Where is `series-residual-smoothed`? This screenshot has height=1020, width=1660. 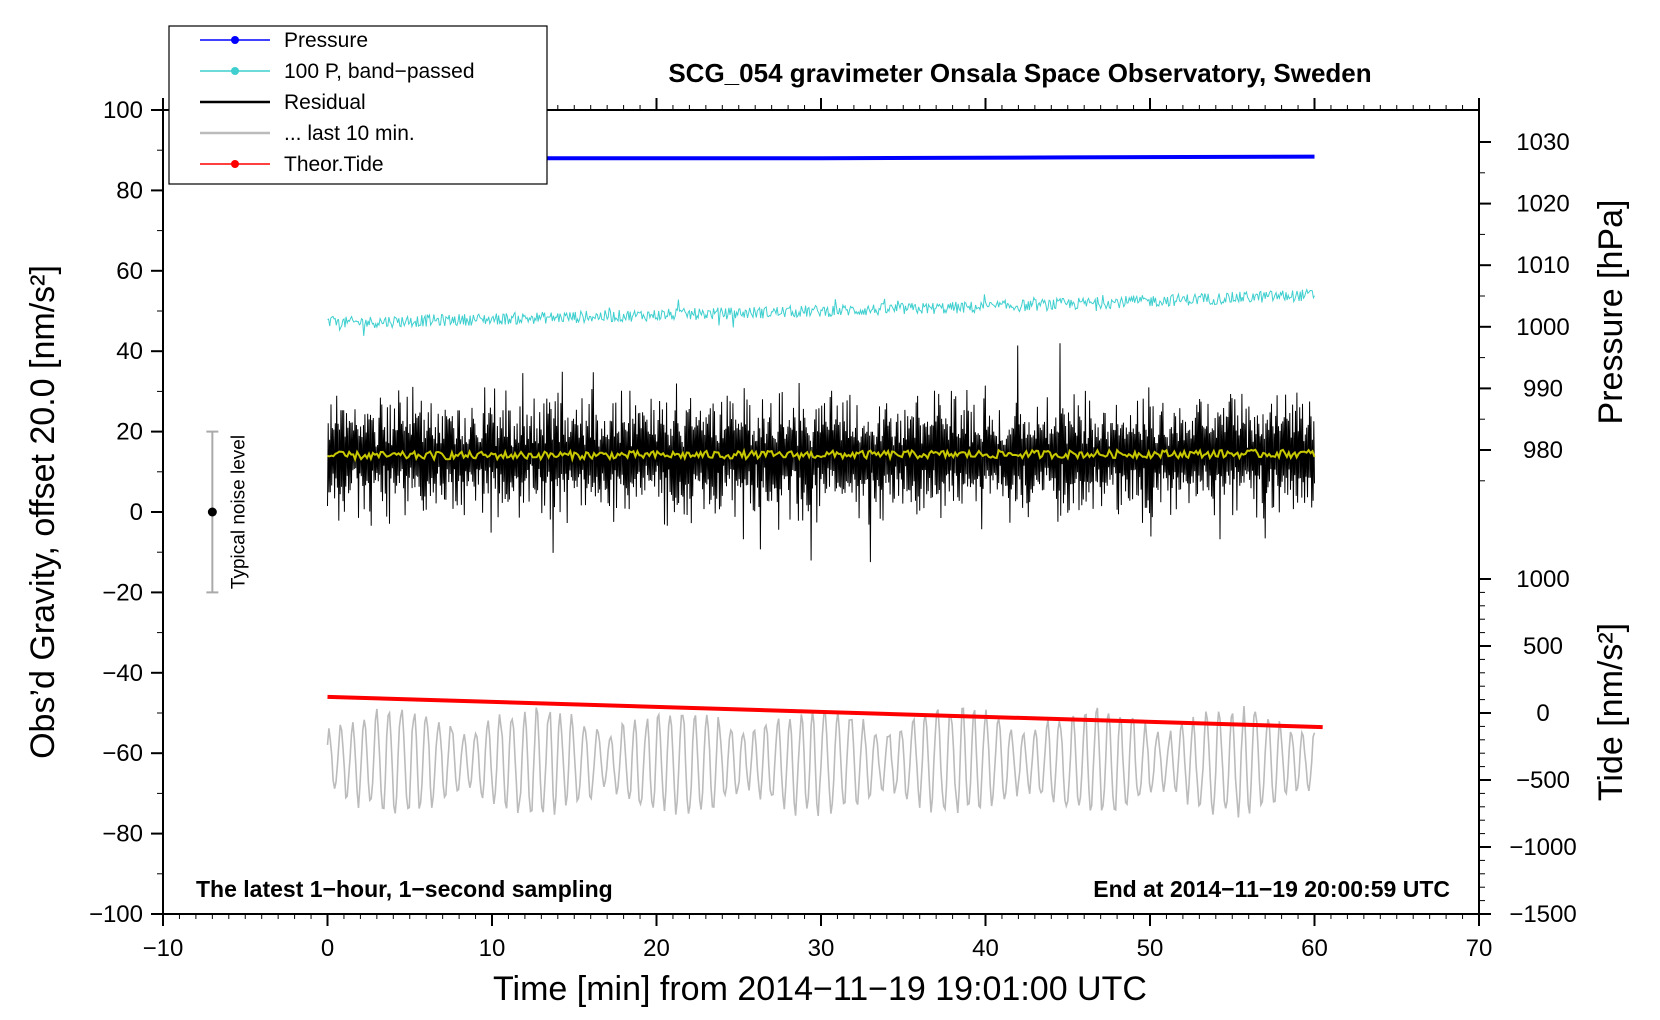 series-residual-smoothed is located at coordinates (821, 455).